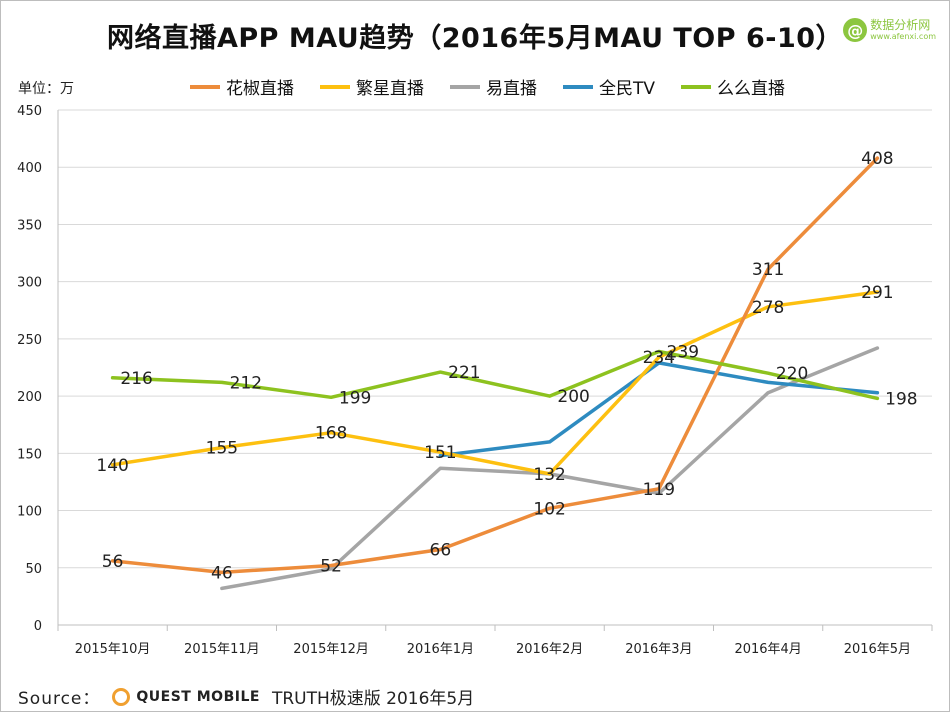 This screenshot has width=950, height=712. I want to click on legend-item-fanxing: 繁星直播, so click(372, 86).